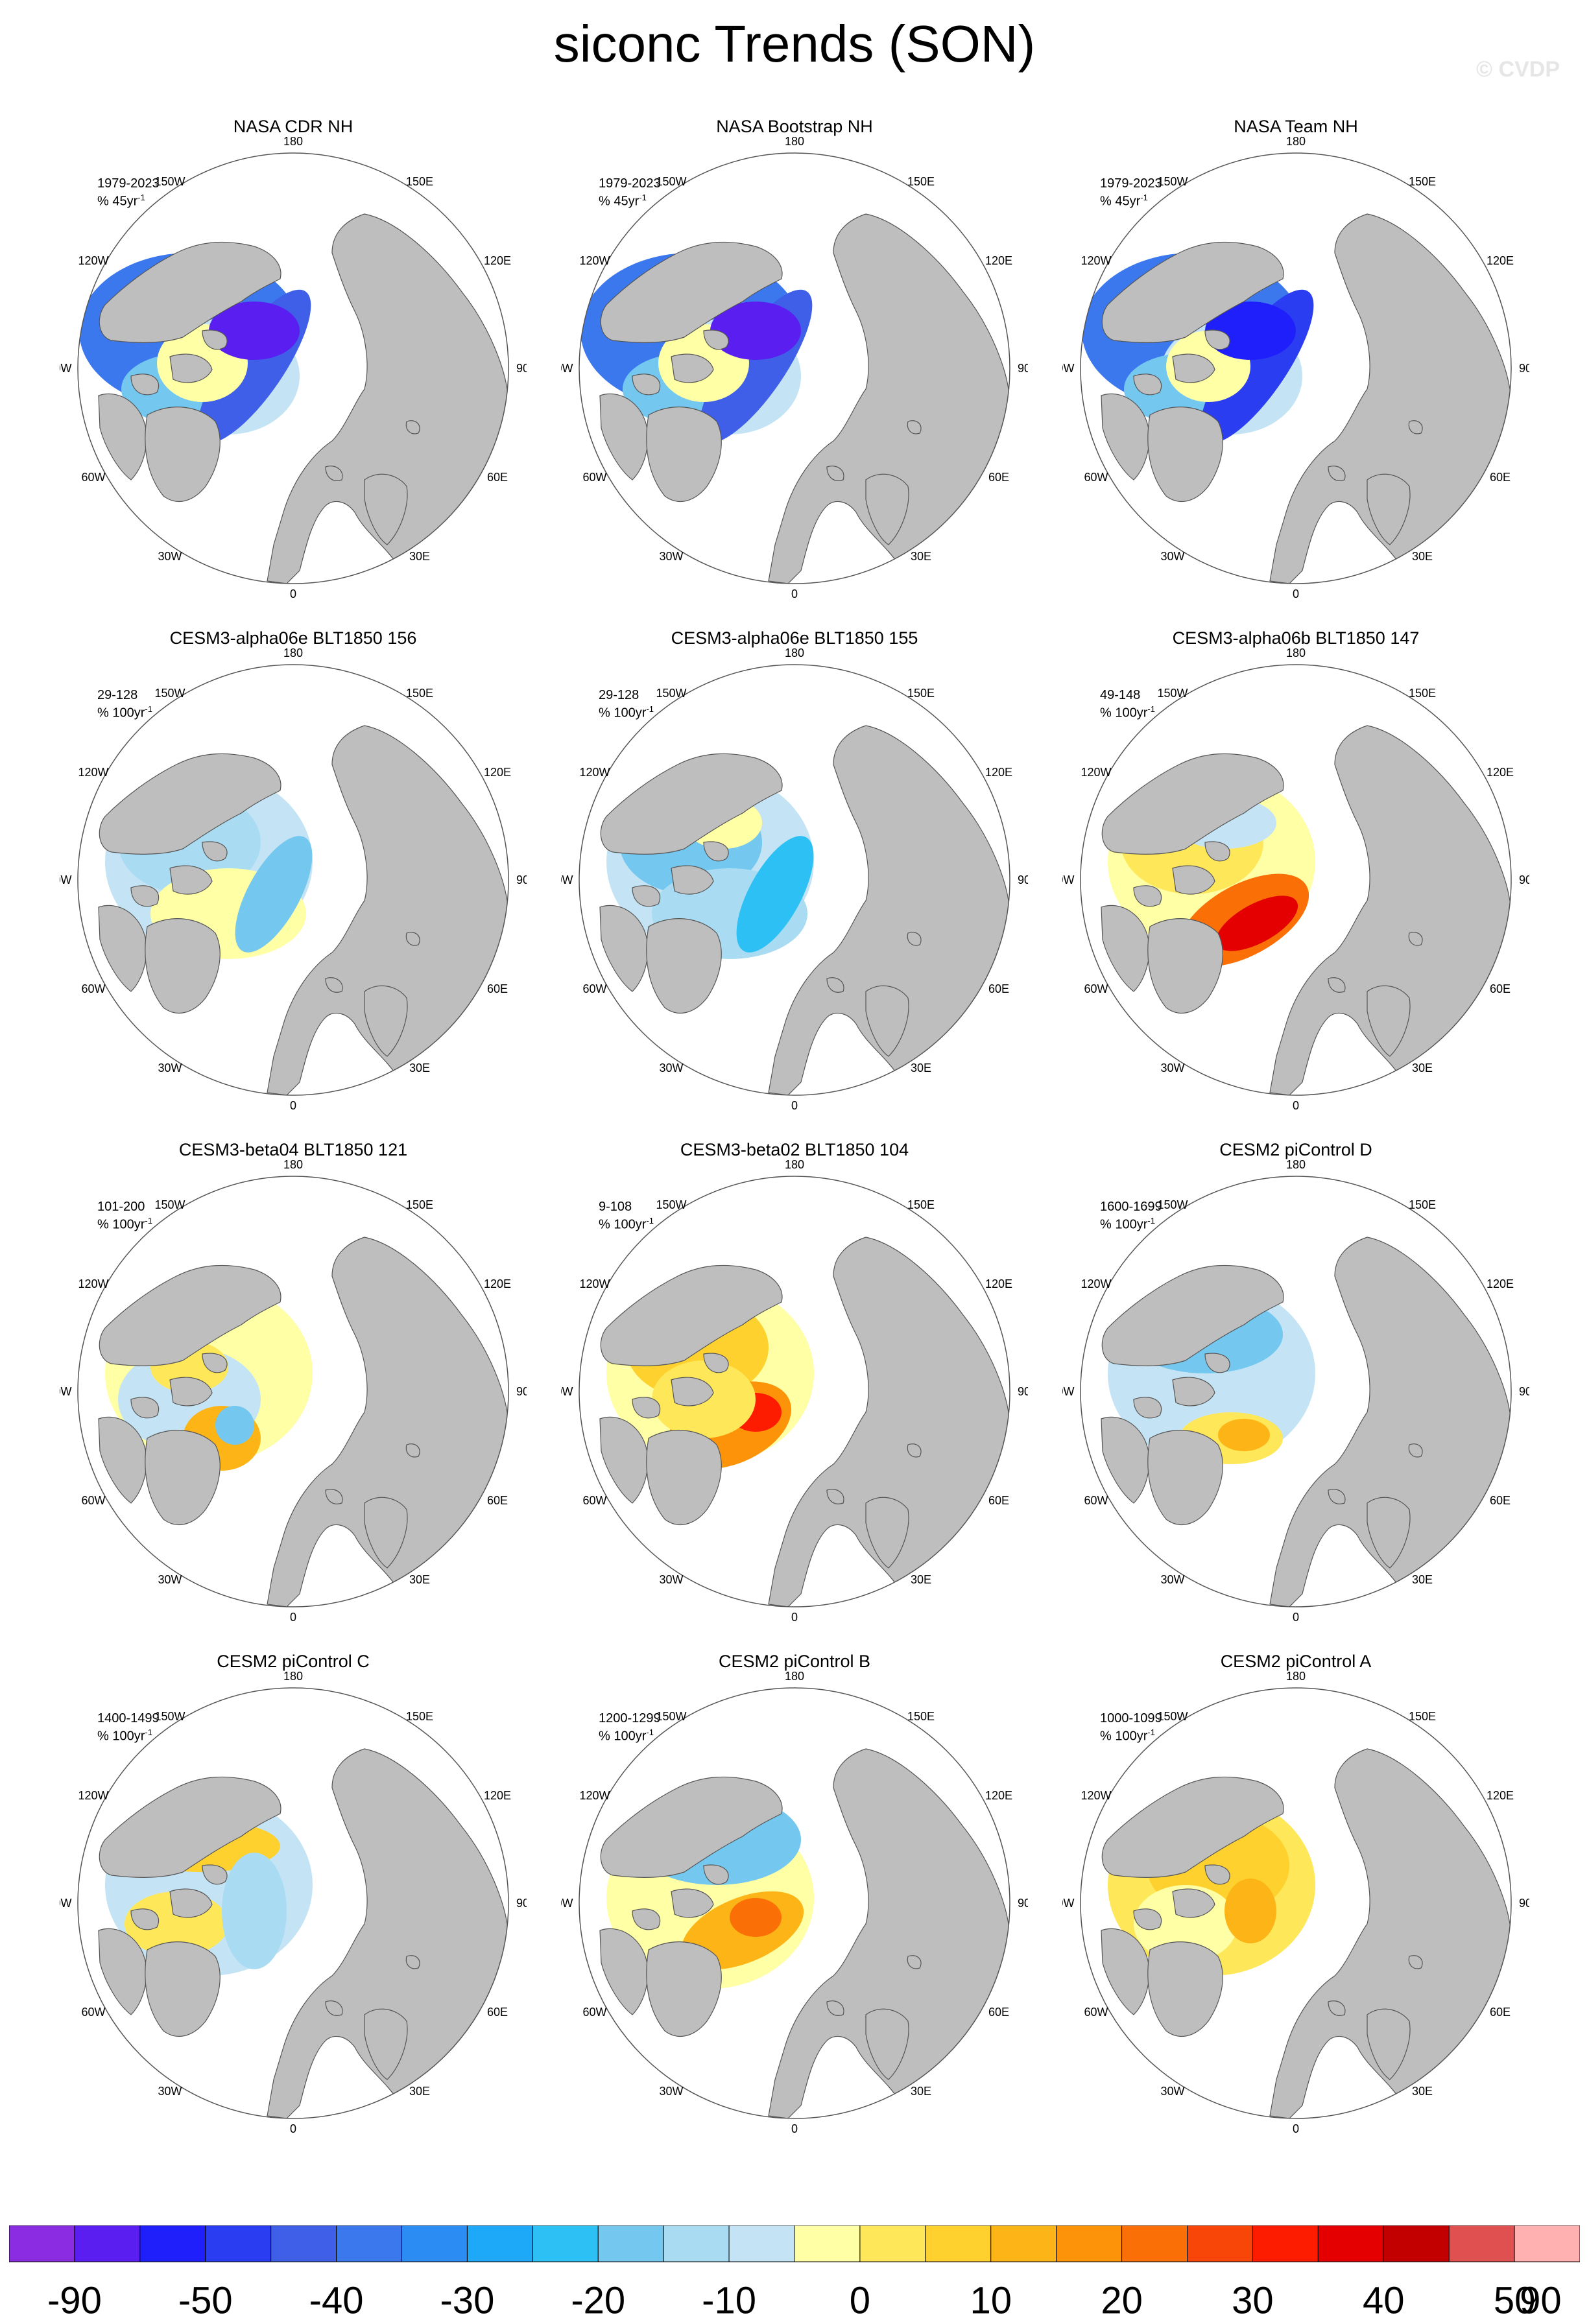 This screenshot has height=2324, width=1589. What do you see at coordinates (121, 713) in the screenshot?
I see `units-text: % 100yr` at bounding box center [121, 713].